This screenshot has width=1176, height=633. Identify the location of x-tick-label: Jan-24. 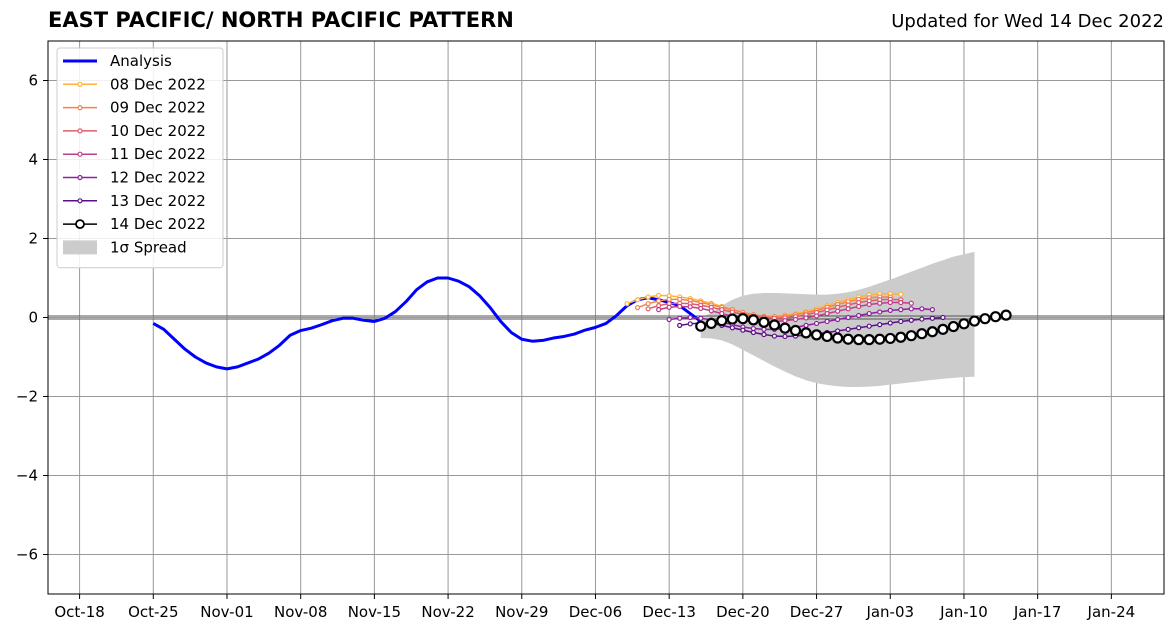
(1111, 612).